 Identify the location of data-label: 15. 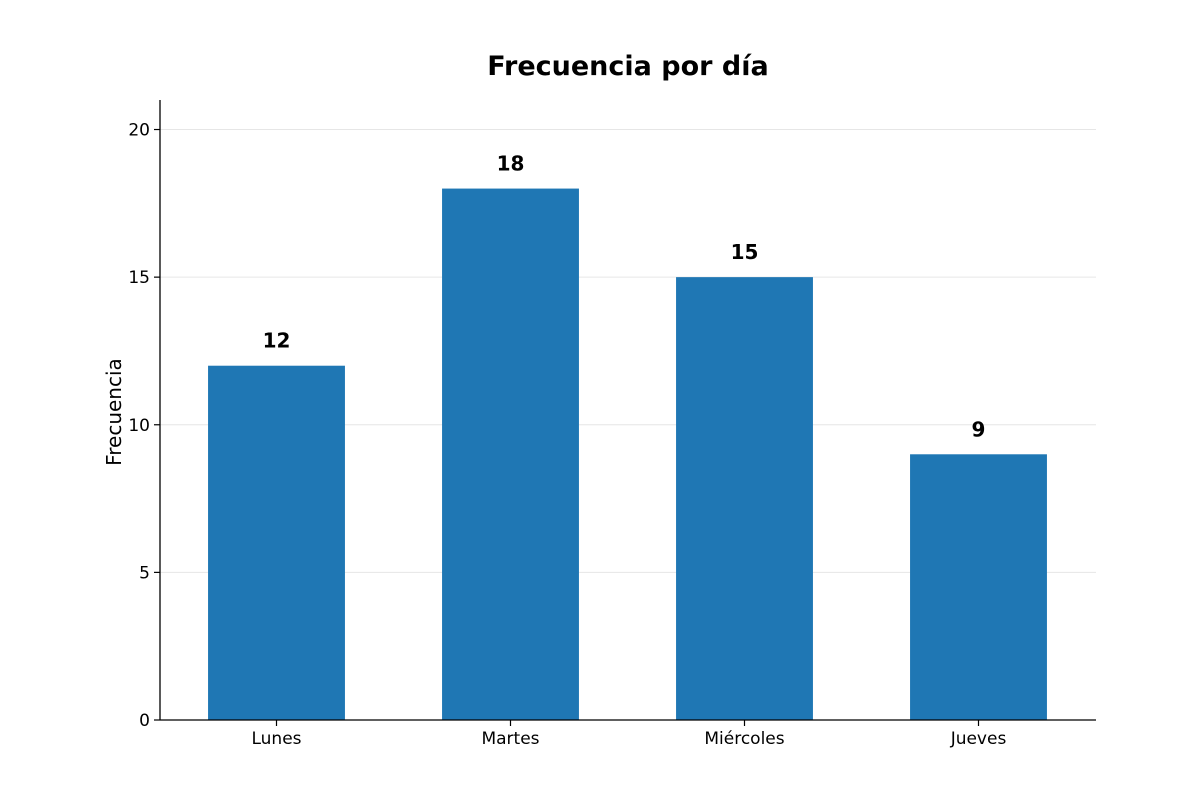
(745, 252).